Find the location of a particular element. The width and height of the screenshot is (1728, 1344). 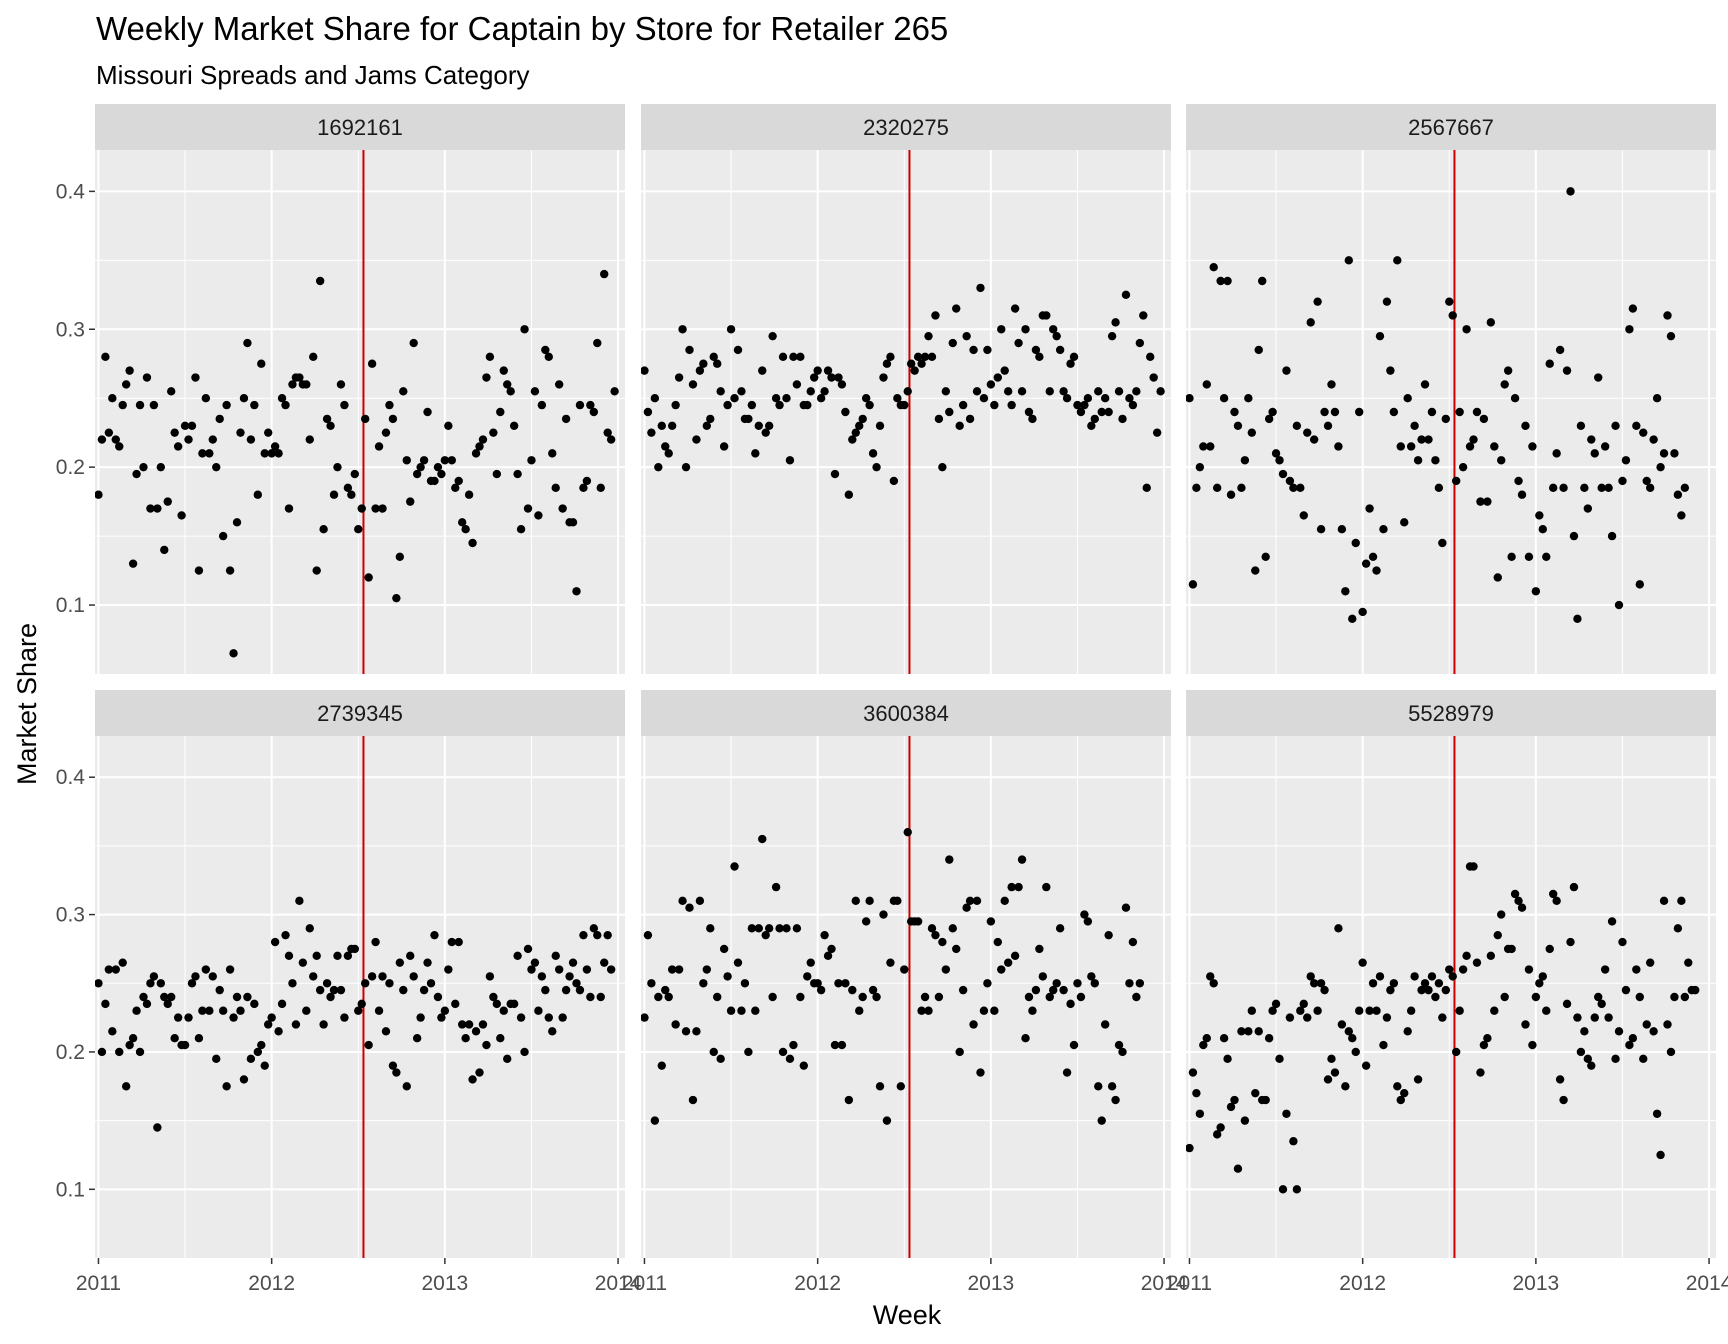

points-group is located at coordinates (357, 463).